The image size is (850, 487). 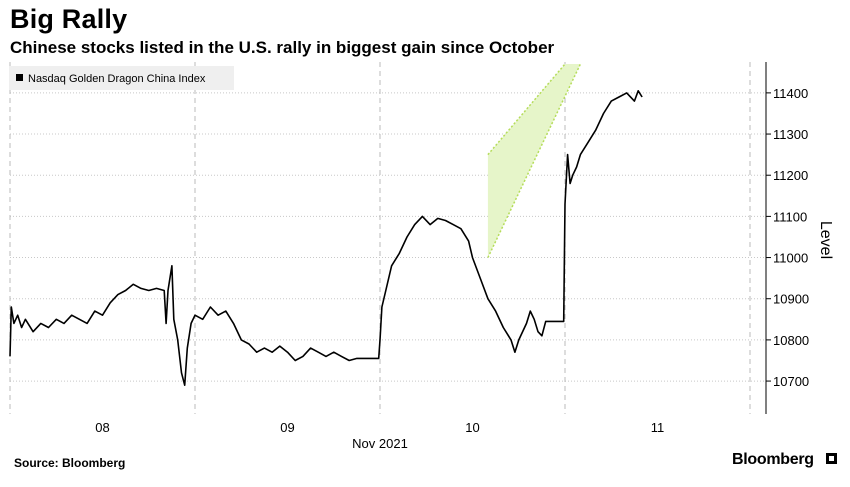 I want to click on legend: Nasdaq Golden Dragon China Index, so click(x=121, y=78).